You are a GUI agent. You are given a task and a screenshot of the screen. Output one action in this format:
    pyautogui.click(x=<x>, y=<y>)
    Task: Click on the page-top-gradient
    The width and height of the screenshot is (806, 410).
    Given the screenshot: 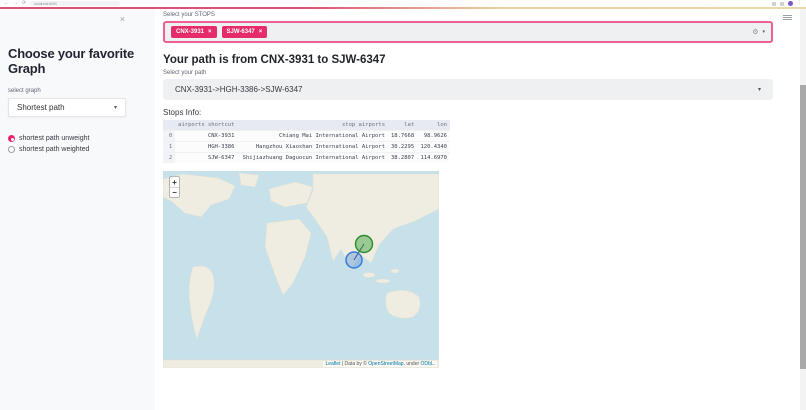 What is the action you would take?
    pyautogui.click(x=403, y=8)
    